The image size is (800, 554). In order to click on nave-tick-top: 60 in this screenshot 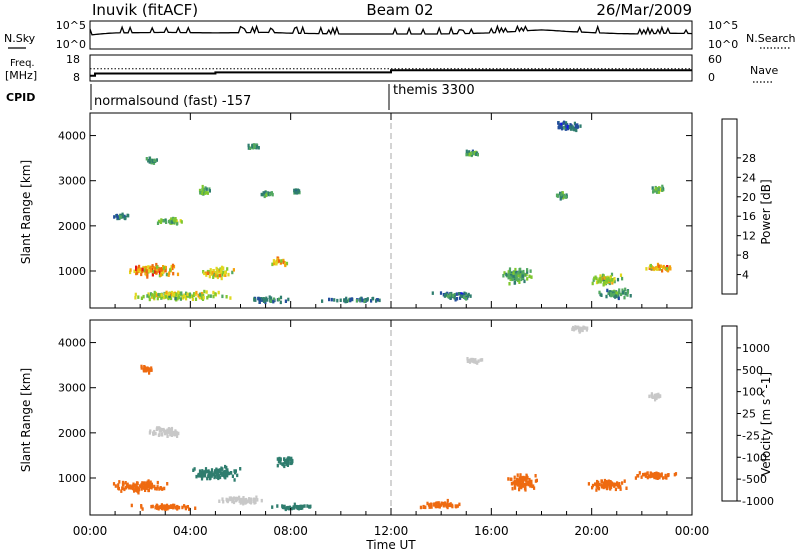, I will do `click(715, 59)`.